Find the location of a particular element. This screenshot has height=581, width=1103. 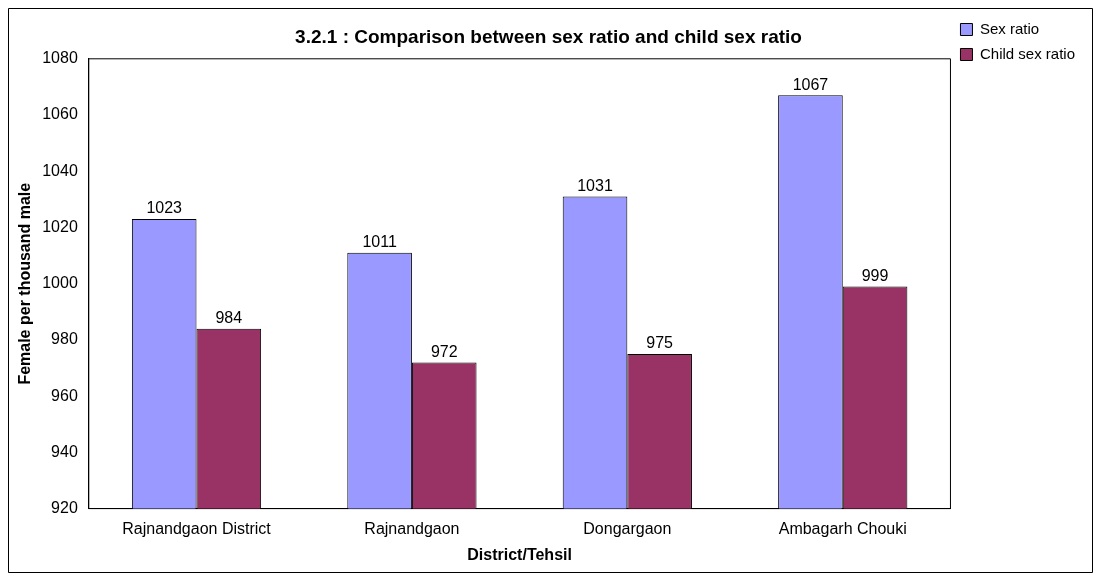

x-axis-title: District/Tehsil is located at coordinates (519, 554).